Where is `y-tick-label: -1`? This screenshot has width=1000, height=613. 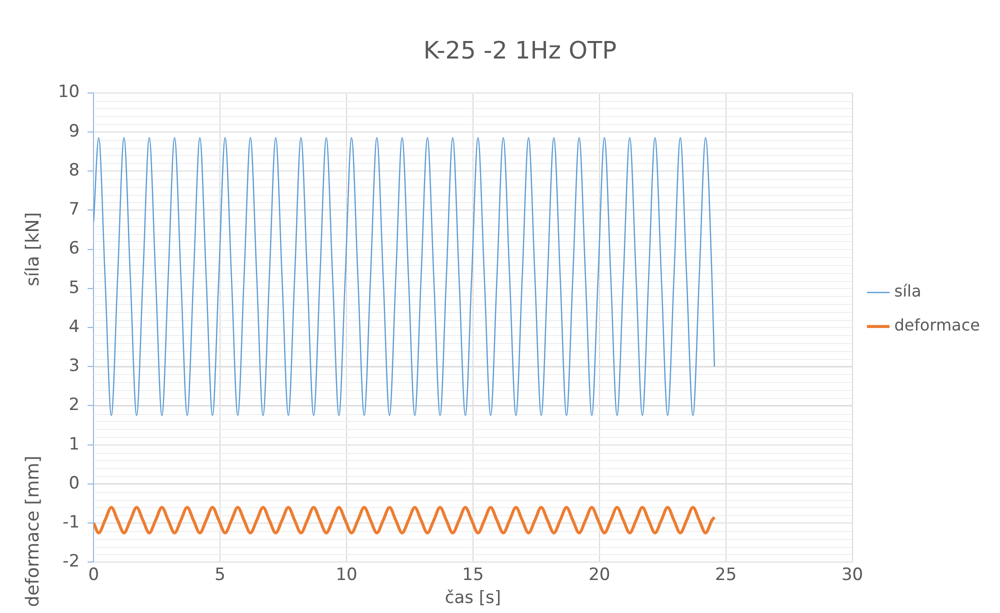
y-tick-label: -1 is located at coordinates (71, 522).